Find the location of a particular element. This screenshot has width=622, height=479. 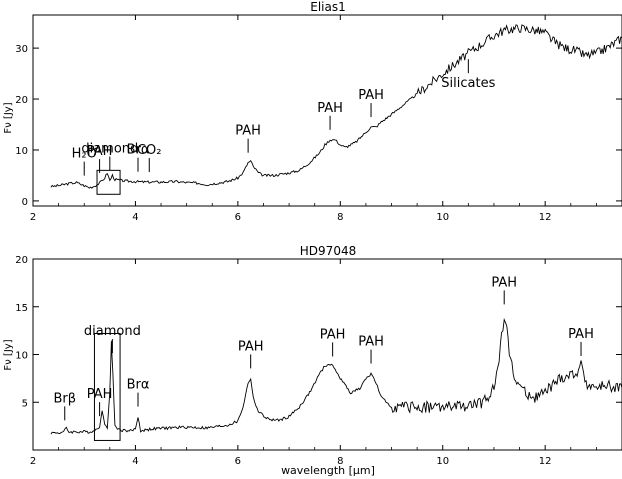

hd97048-feature-box is located at coordinates (107, 386).